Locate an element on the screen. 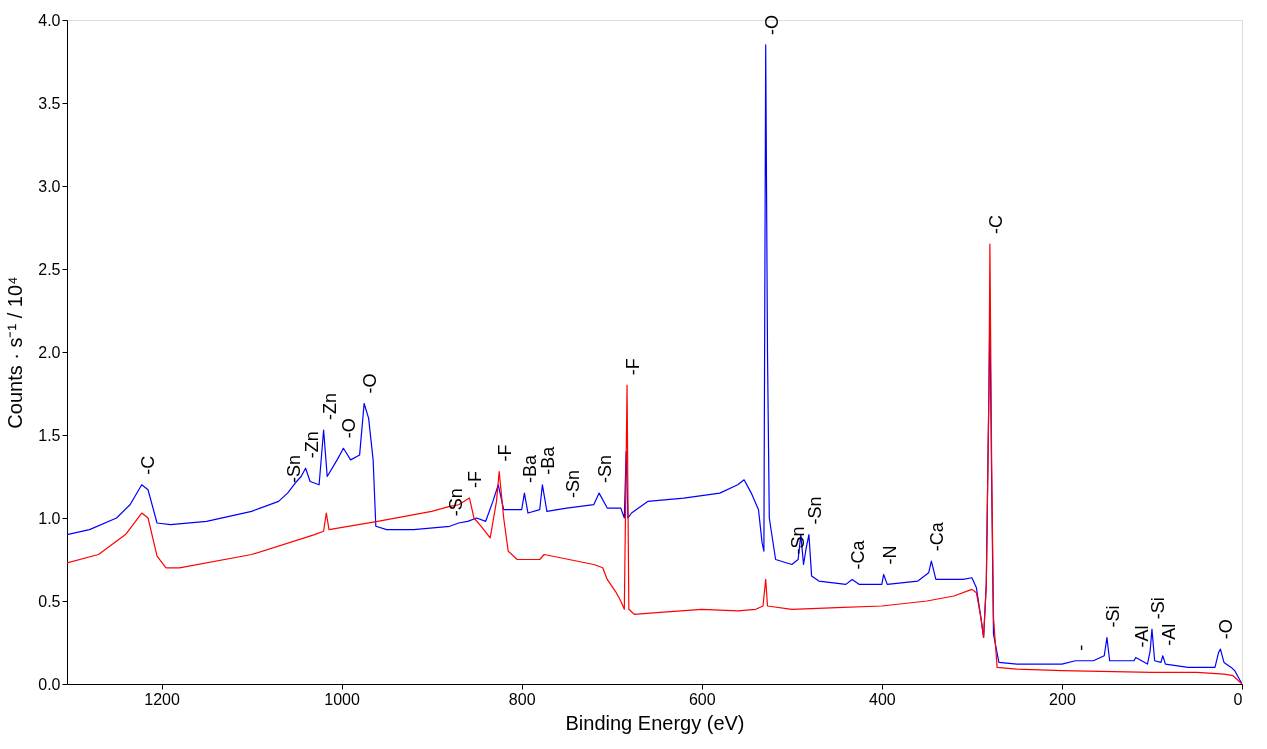 This screenshot has height=749, width=1267. x-tick-label: 1000 is located at coordinates (342, 699).